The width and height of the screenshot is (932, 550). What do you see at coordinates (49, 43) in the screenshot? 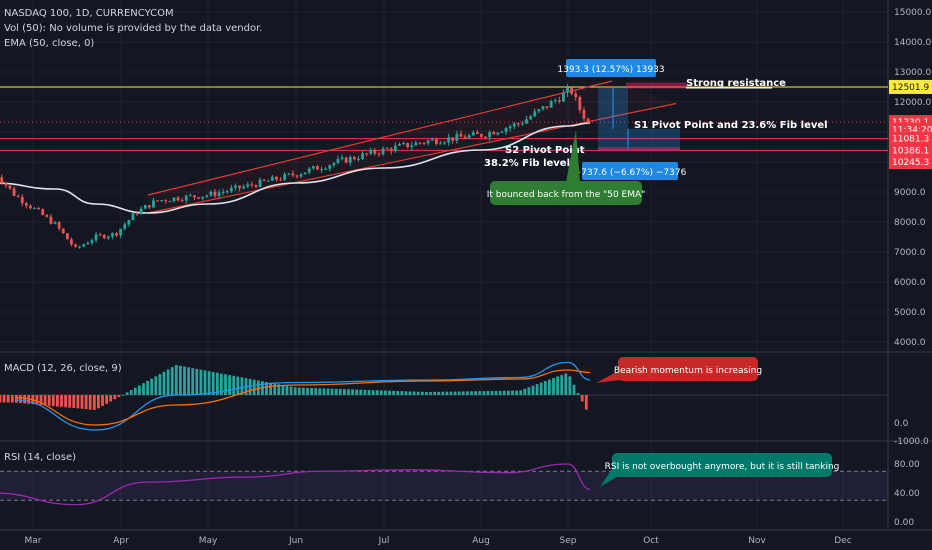
I see `ema-info: EMA (50, close, 0)` at bounding box center [49, 43].